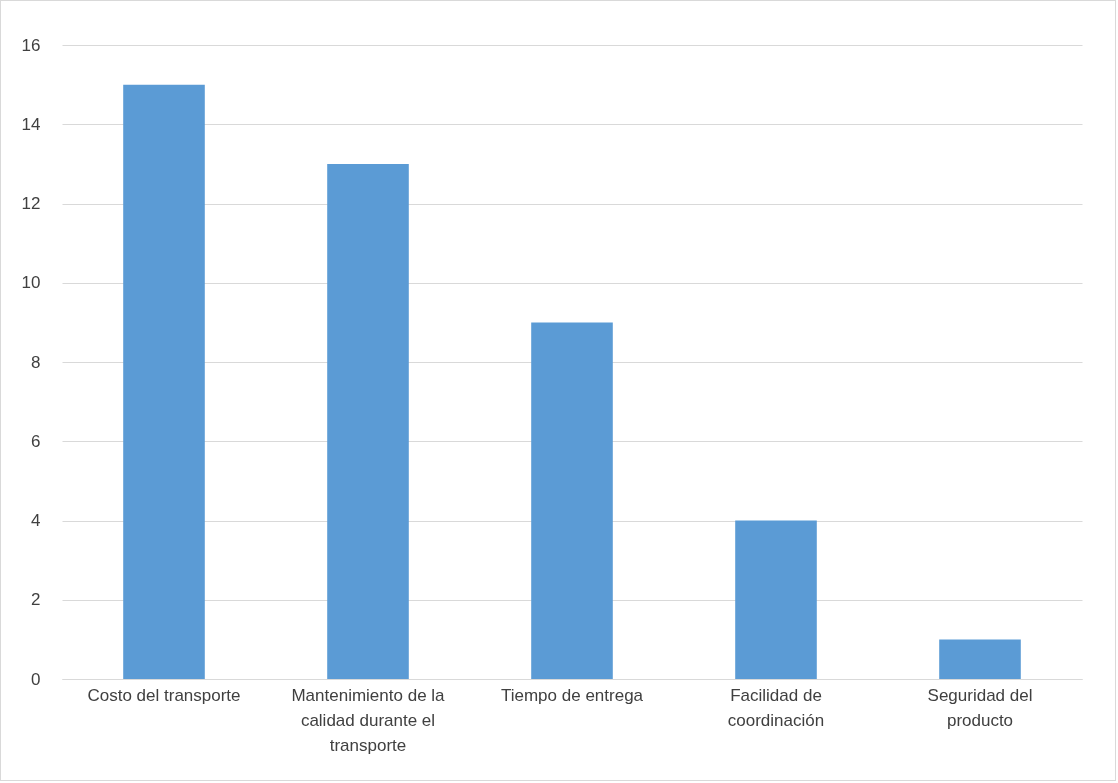 This screenshot has width=1118, height=783. Describe the element at coordinates (31, 45) in the screenshot. I see `y-tick-label: 16` at that location.